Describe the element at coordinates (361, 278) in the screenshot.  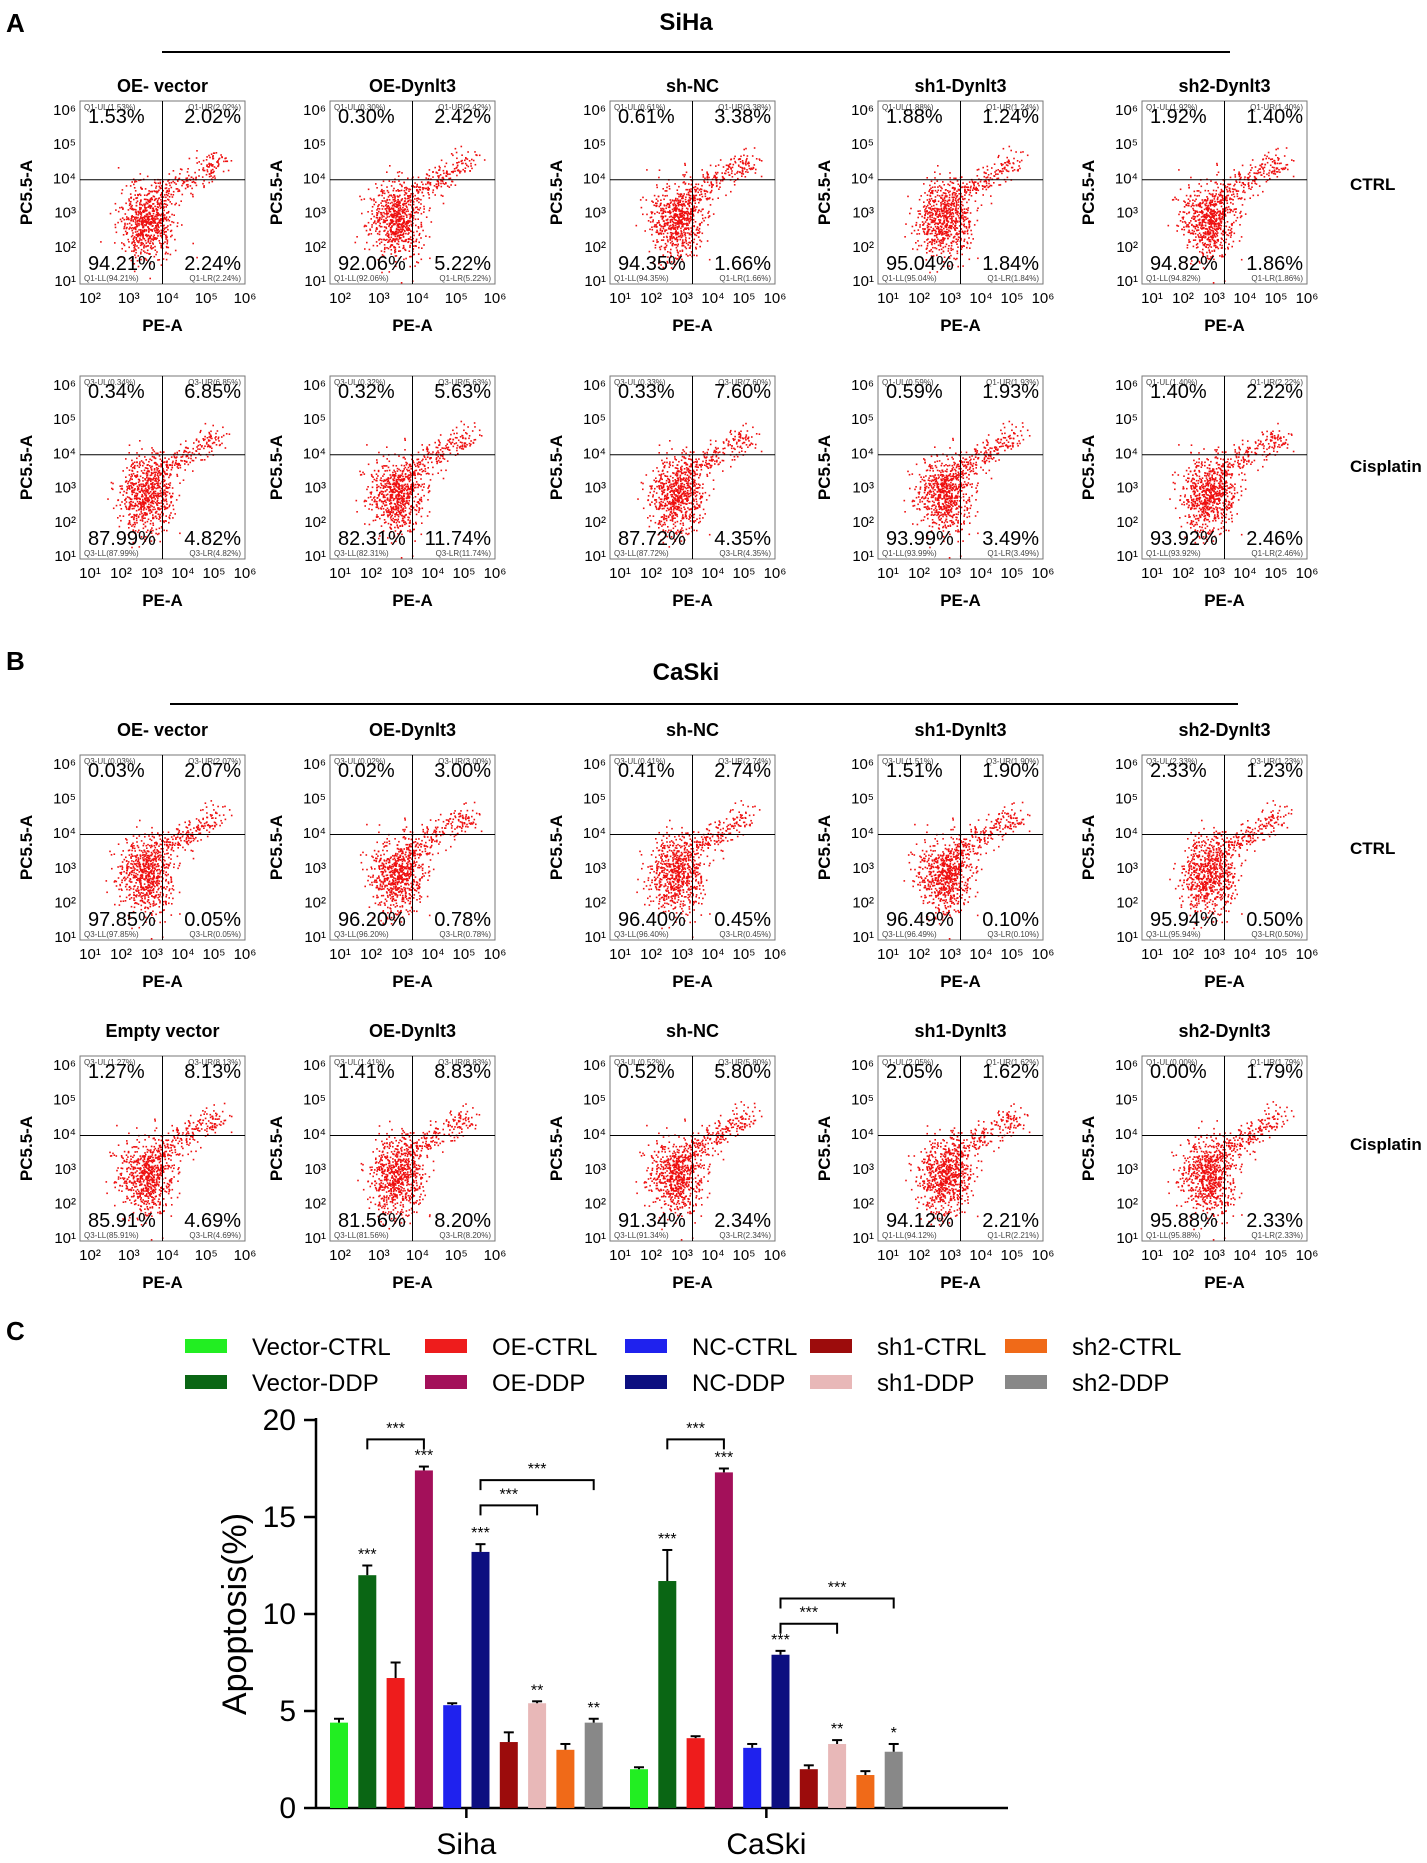
I see `gate-label-ll: Q1-LL(92.06%)` at that location.